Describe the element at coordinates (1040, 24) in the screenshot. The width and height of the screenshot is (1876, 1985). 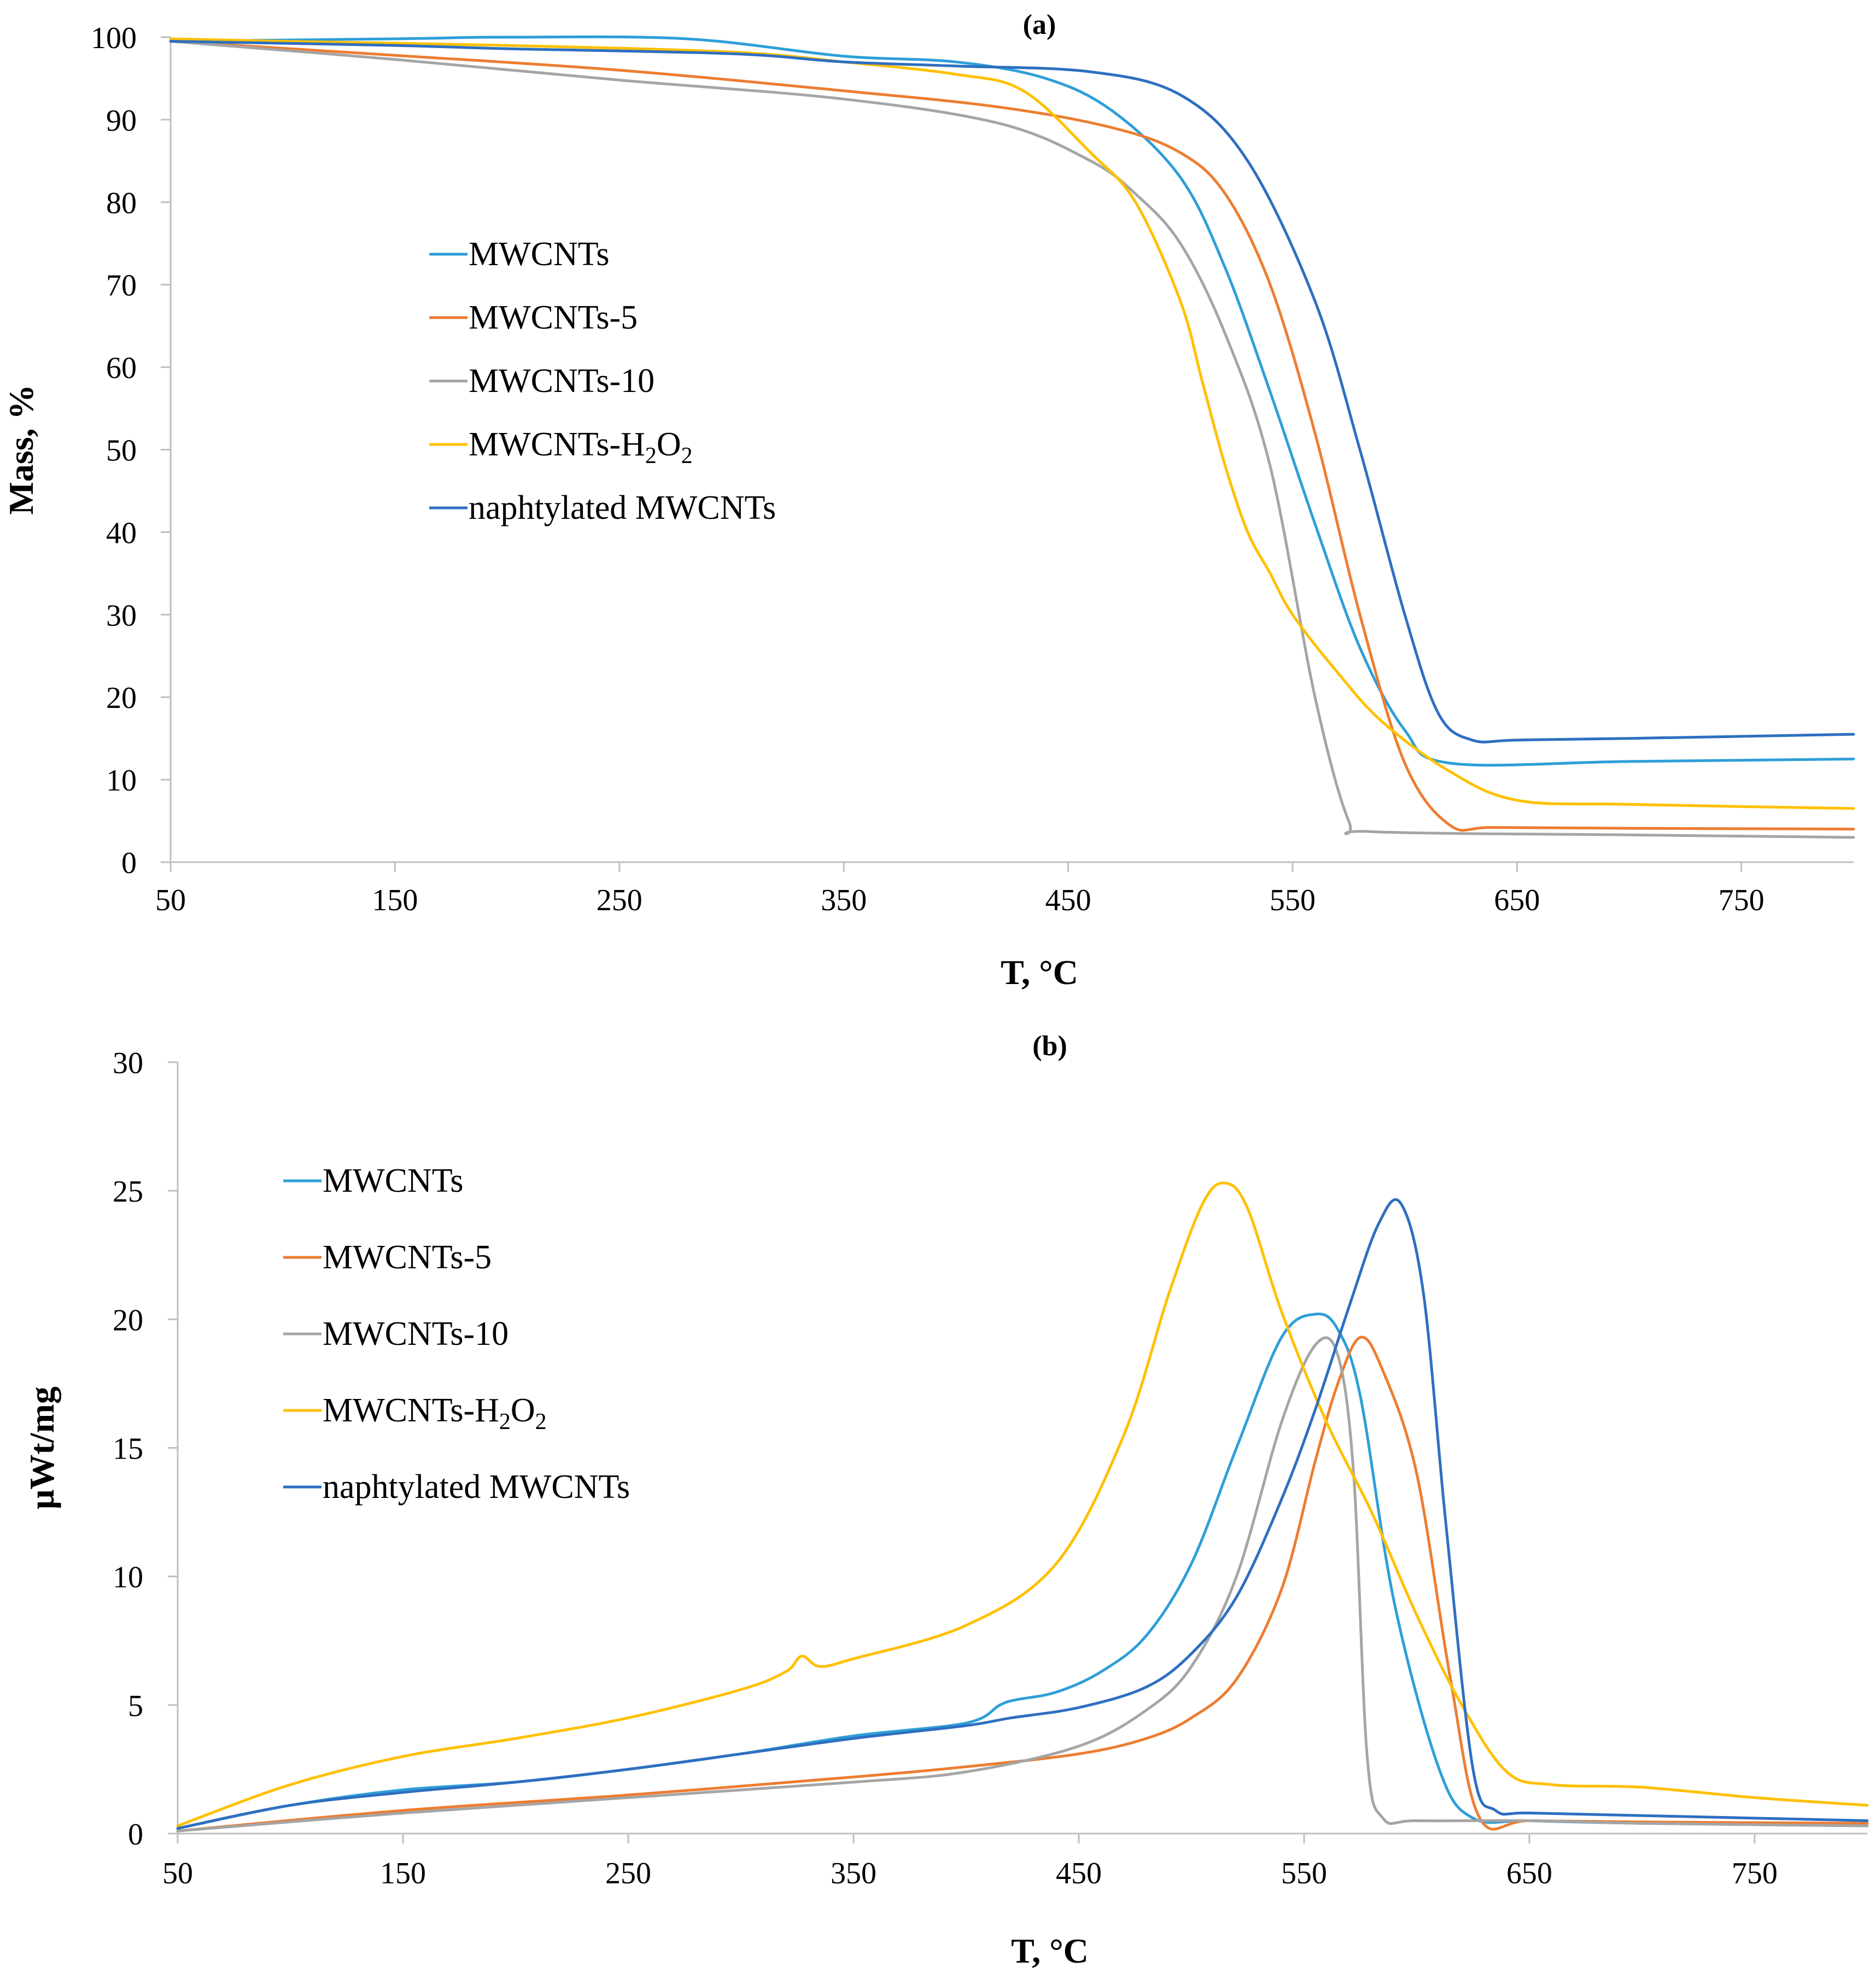
I see `panel-label: (a)` at that location.